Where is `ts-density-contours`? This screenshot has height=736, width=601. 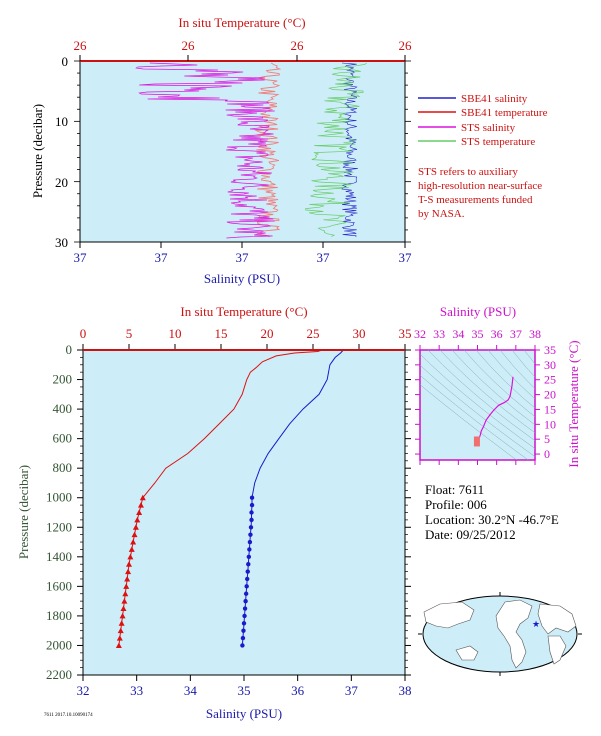 ts-density-contours is located at coordinates (477, 405).